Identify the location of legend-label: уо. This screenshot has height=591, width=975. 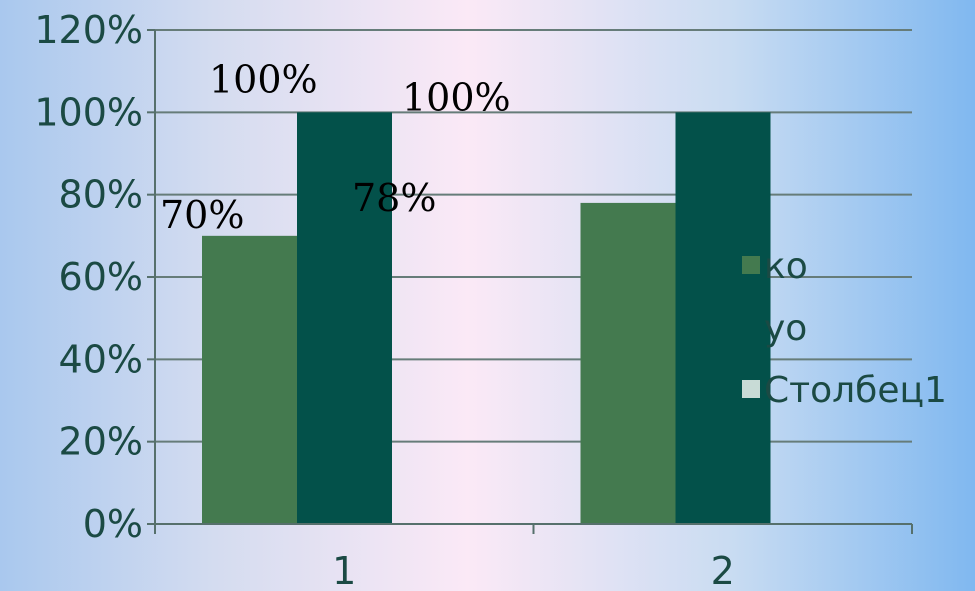
(785, 328).